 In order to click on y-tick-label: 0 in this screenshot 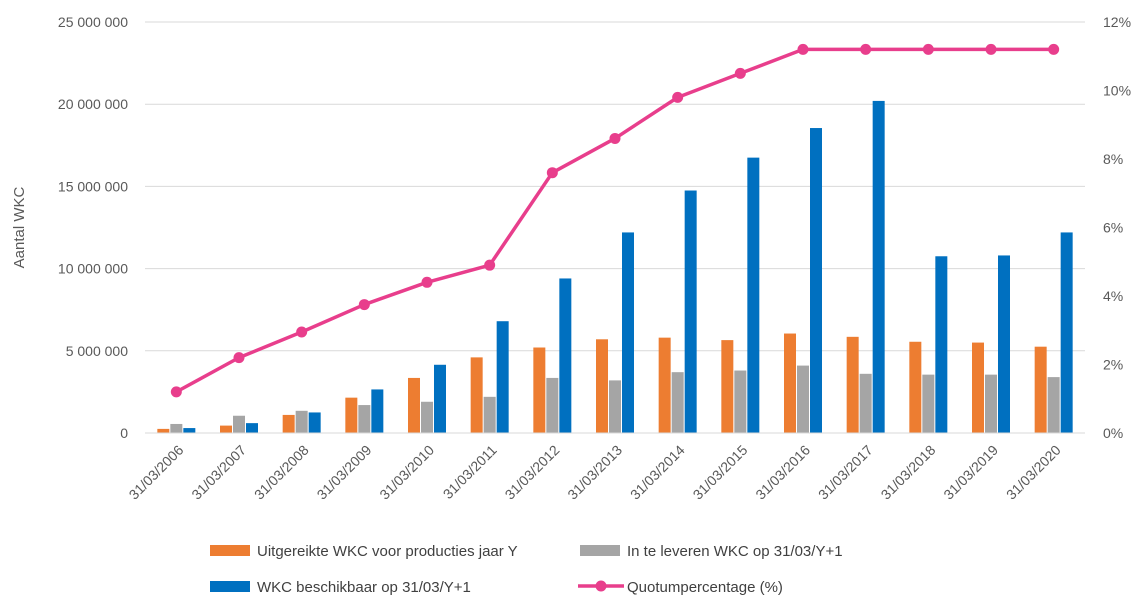, I will do `click(124, 433)`.